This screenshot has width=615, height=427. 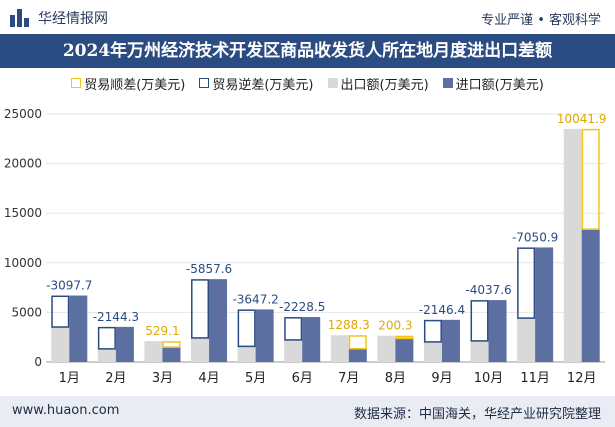 I want to click on brand-name: 华经情报网, so click(x=73, y=19).